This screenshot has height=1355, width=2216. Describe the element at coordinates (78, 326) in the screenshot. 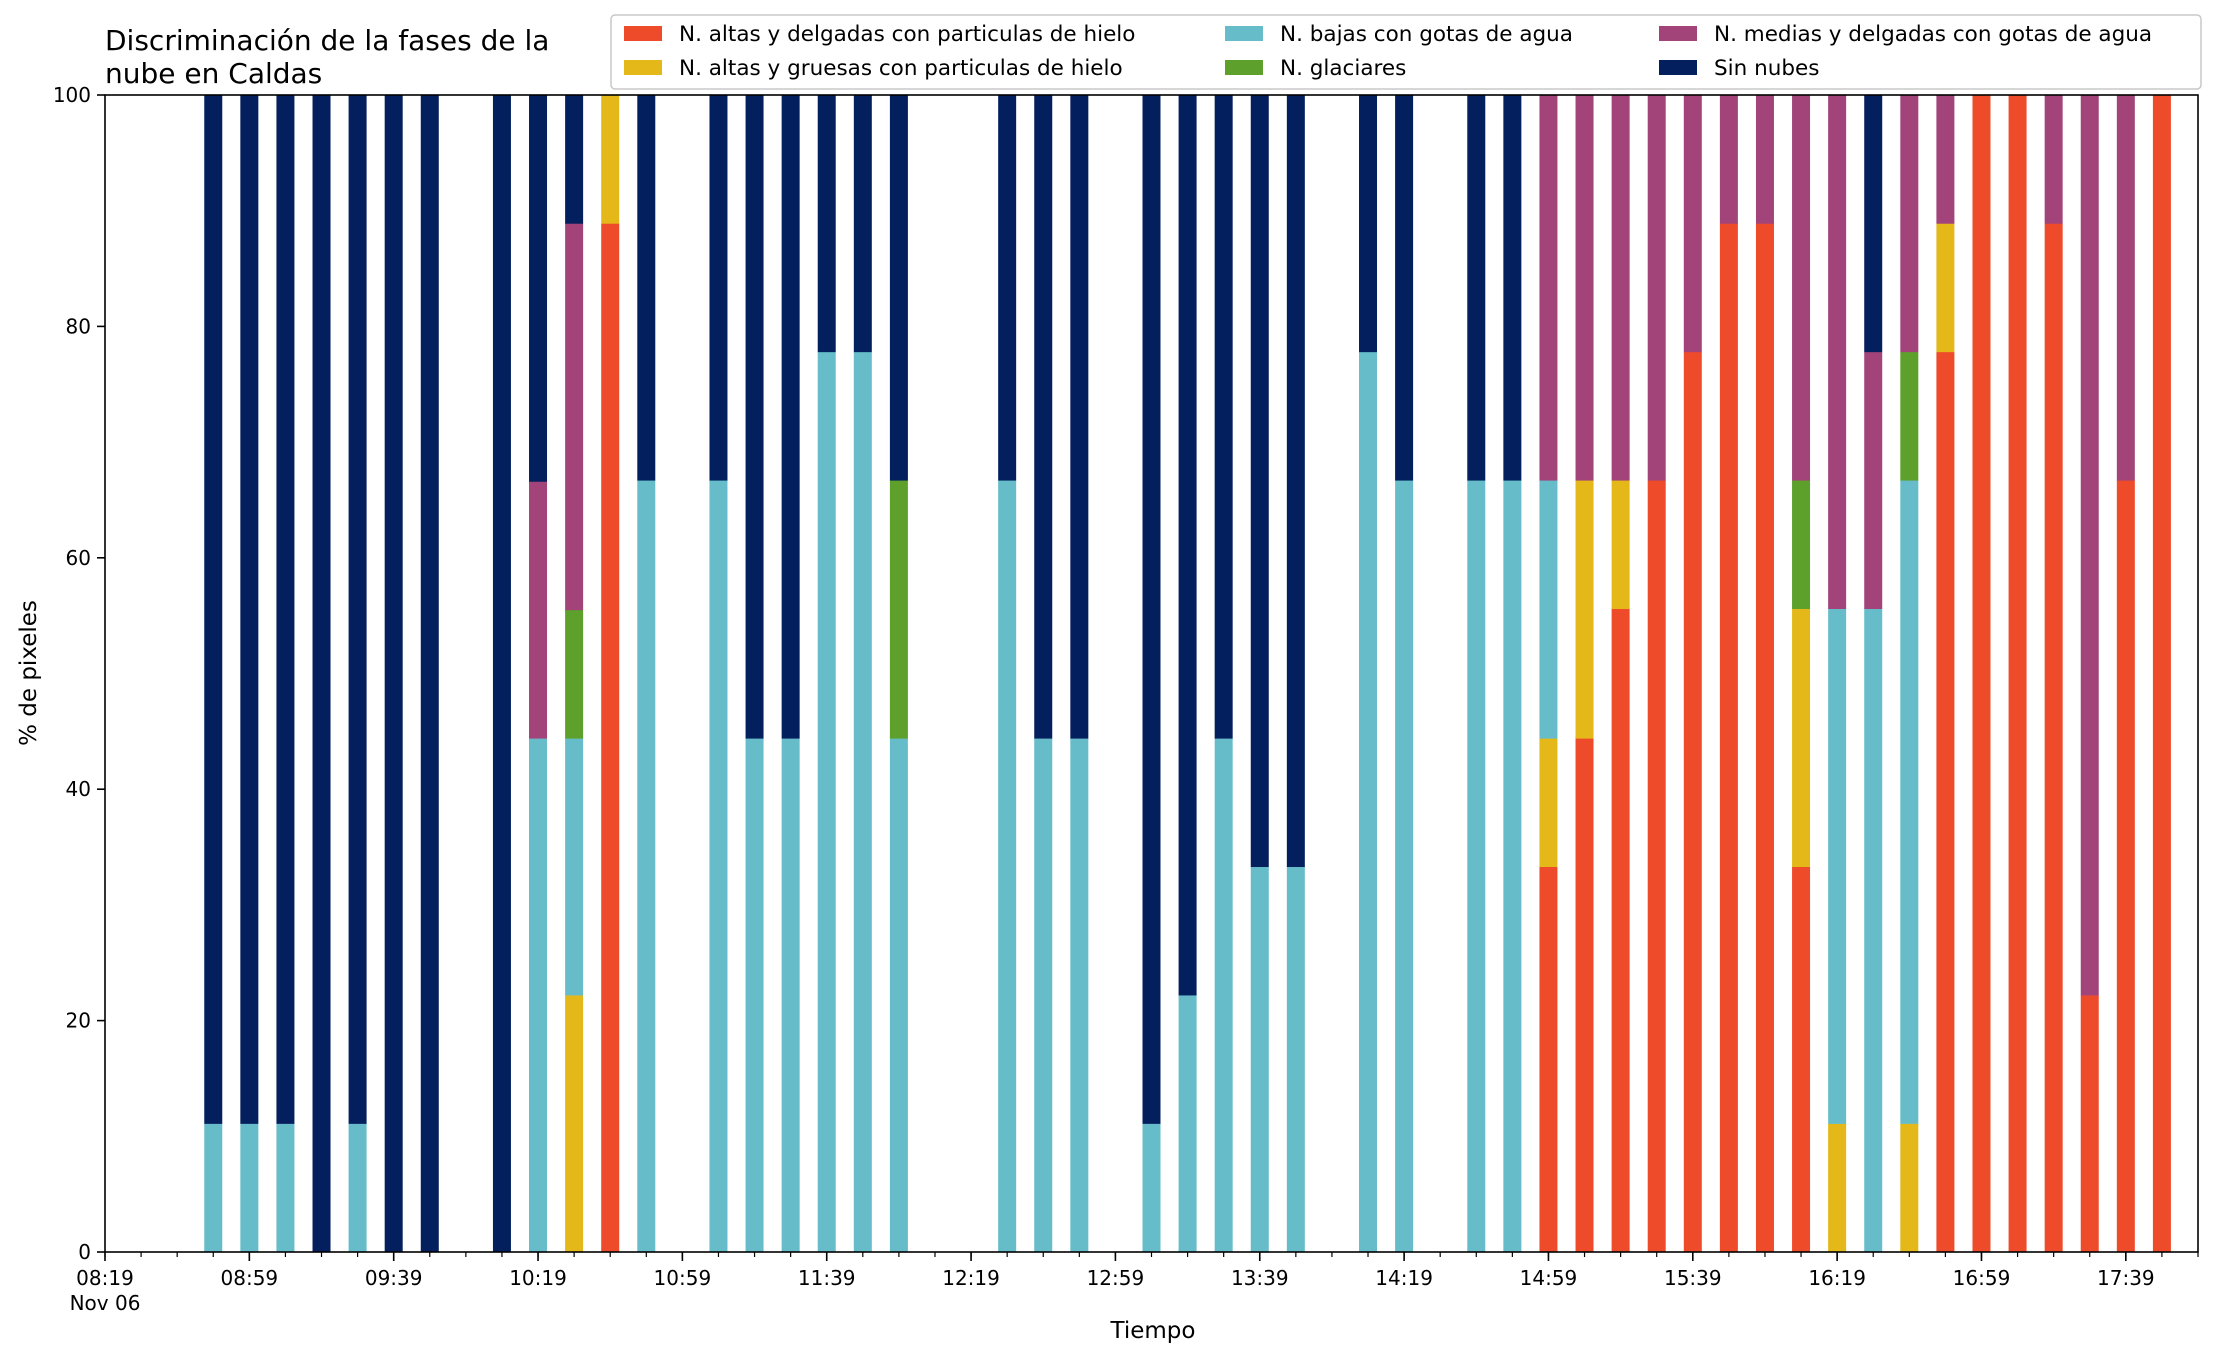

I see `y-tick-label: 80` at that location.